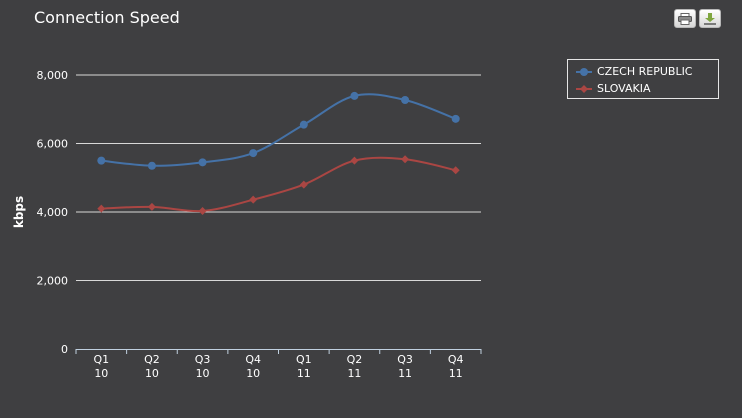 Image resolution: width=742 pixels, height=418 pixels. What do you see at coordinates (107, 17) in the screenshot?
I see `chart-title: Connection Speed` at bounding box center [107, 17].